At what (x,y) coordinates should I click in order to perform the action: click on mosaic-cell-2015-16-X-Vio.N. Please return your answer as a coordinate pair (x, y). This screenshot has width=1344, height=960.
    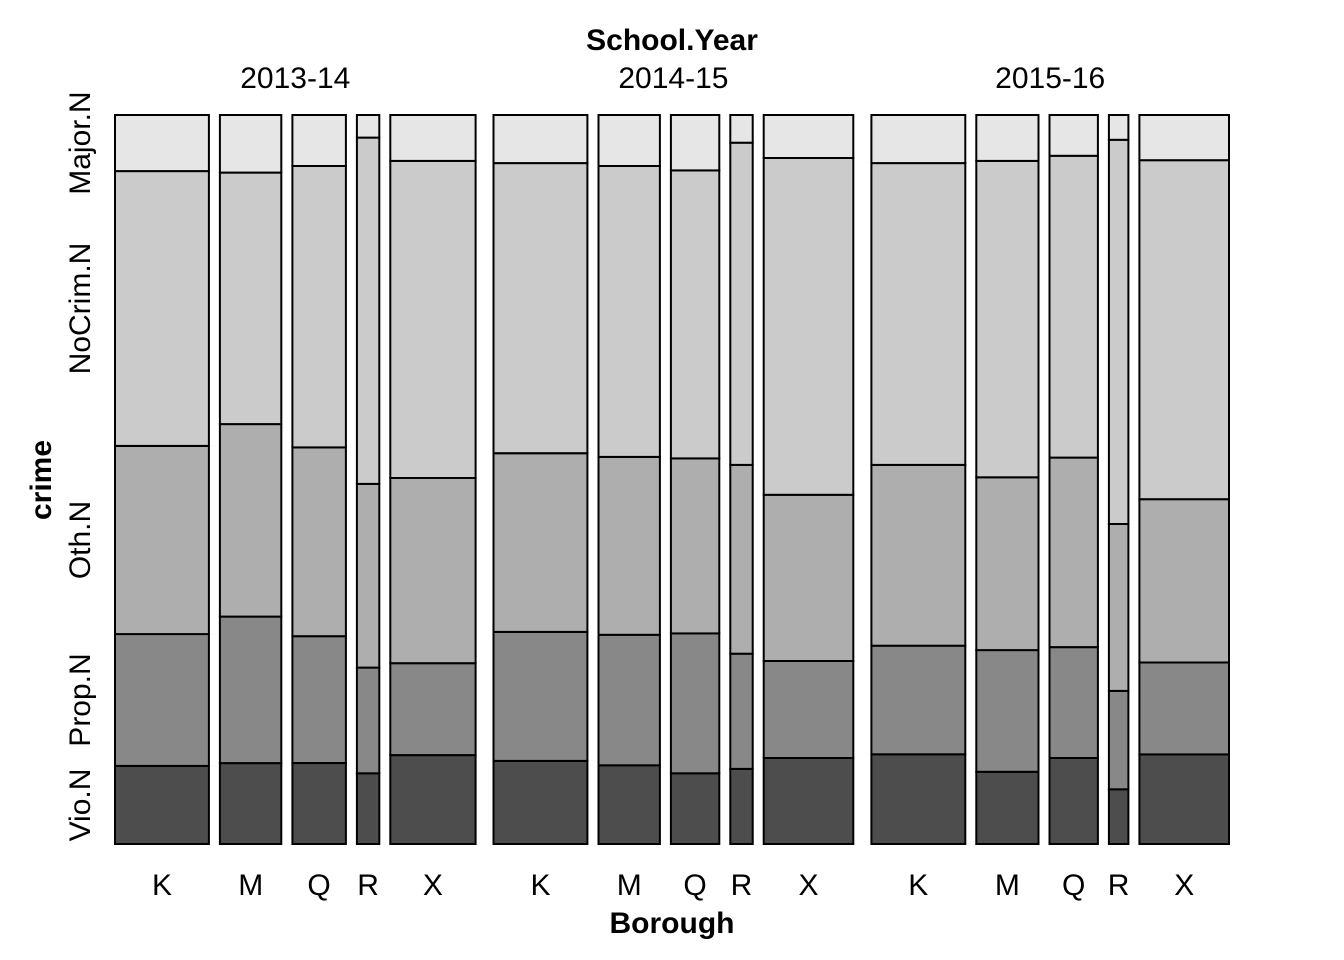
    Looking at the image, I should click on (1184, 799).